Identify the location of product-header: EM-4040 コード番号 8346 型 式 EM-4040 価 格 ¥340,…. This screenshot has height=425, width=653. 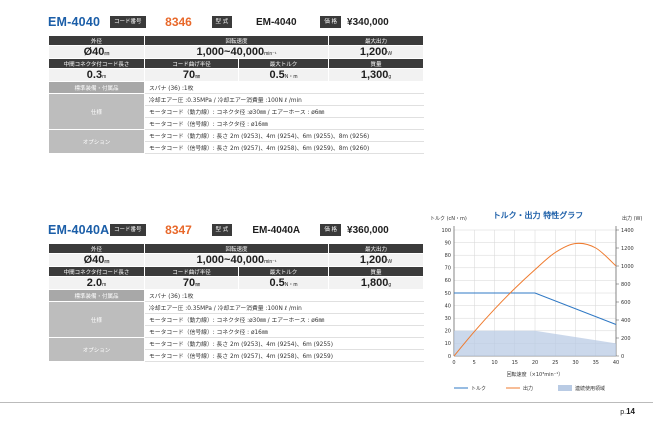
(235, 22).